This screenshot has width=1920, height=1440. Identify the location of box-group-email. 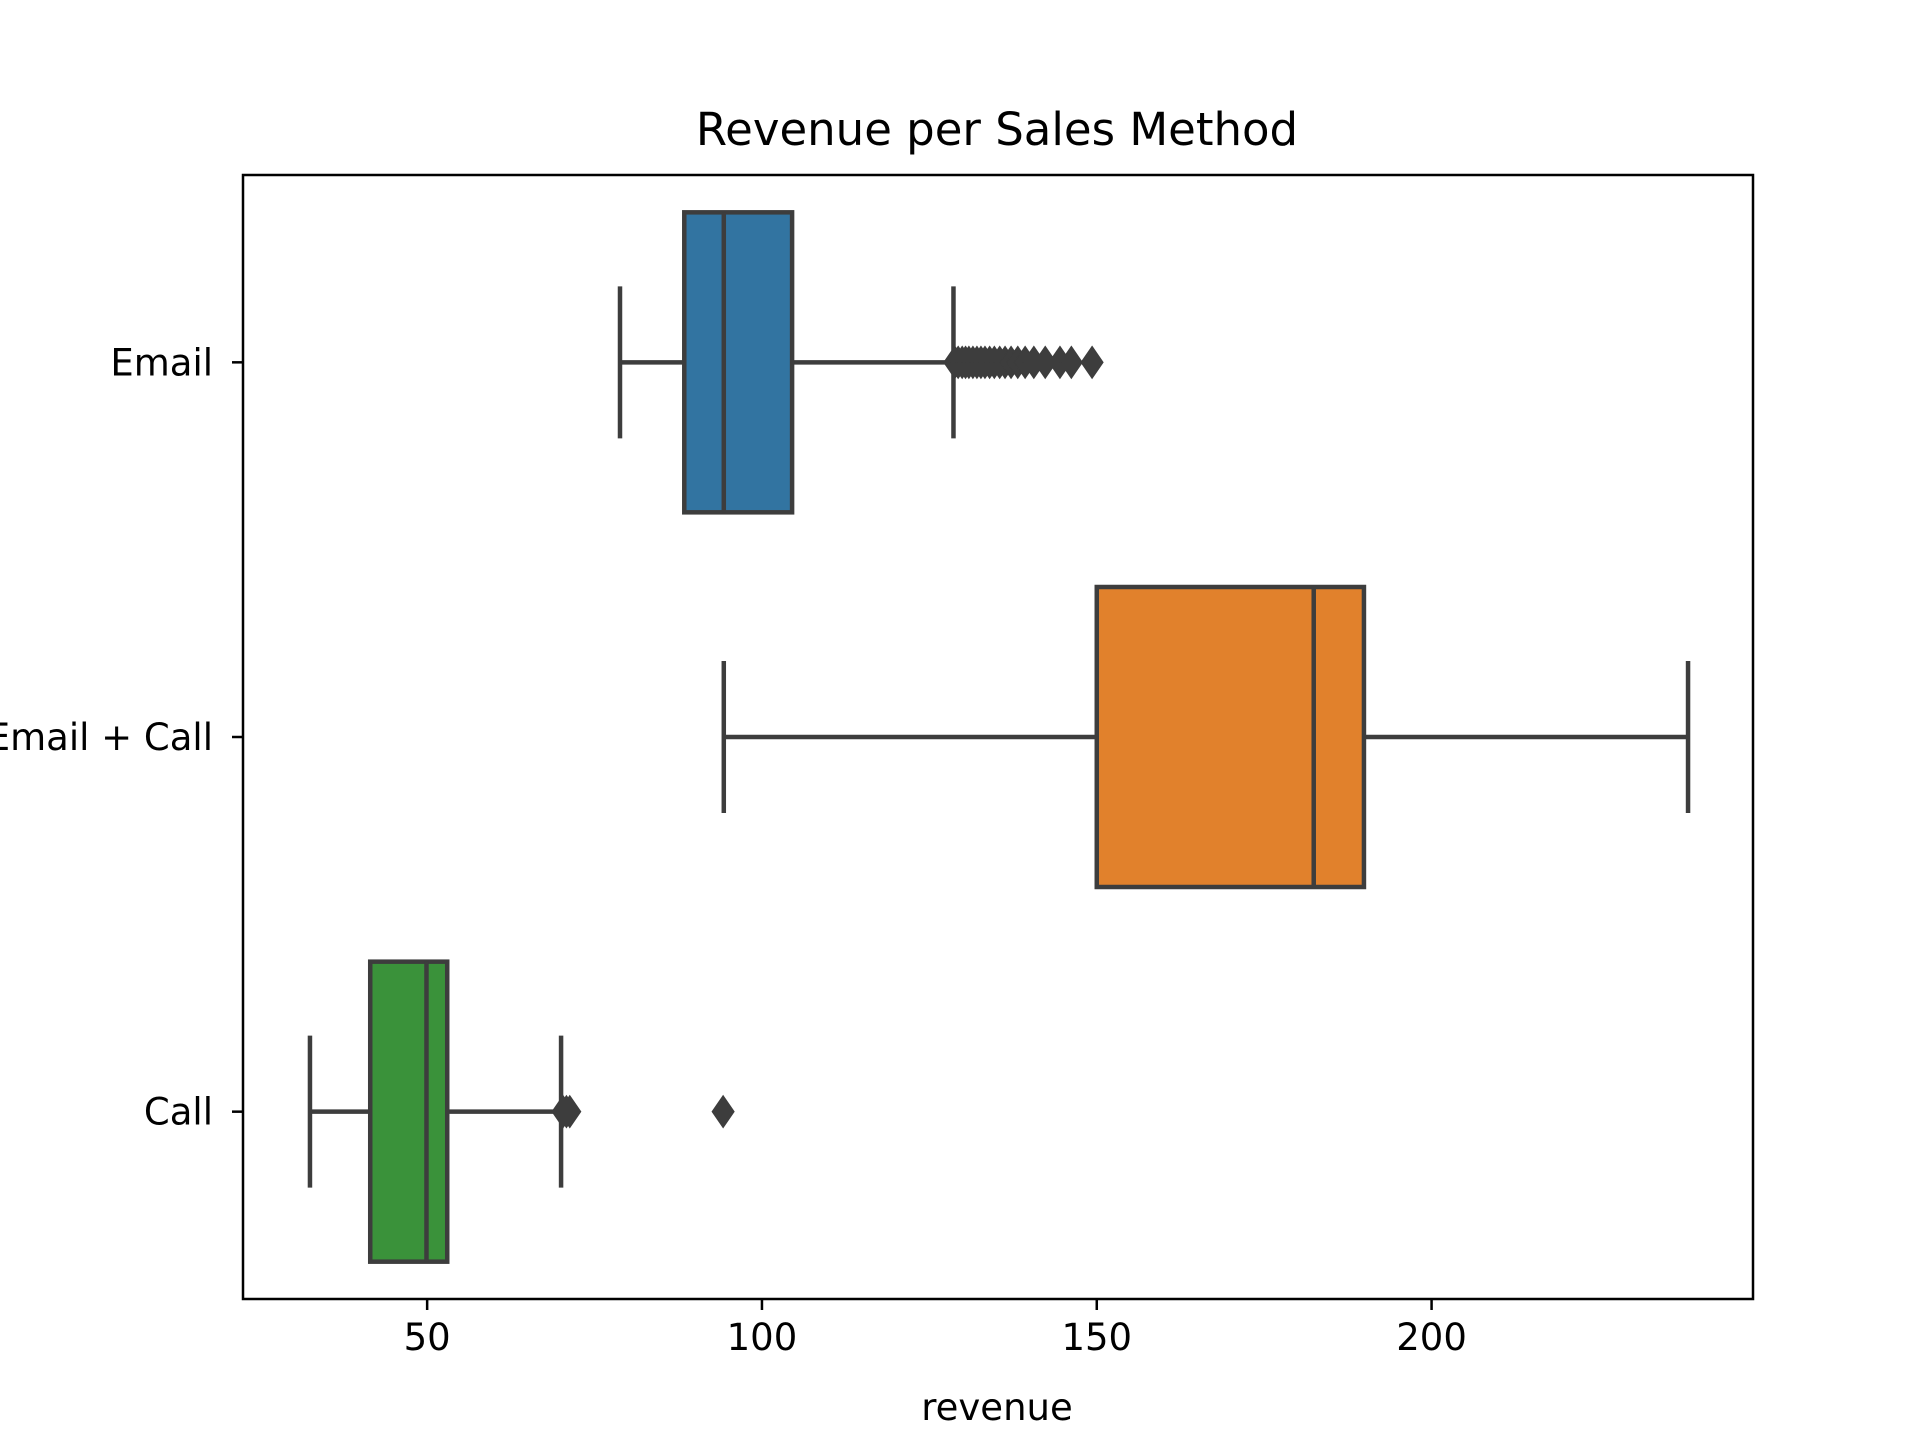
(860, 362).